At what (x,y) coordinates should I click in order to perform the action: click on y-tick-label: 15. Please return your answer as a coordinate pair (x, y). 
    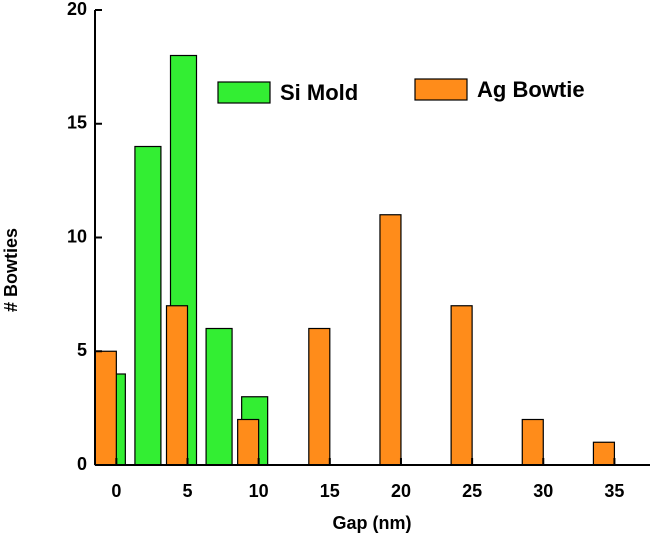
    Looking at the image, I should click on (77, 123).